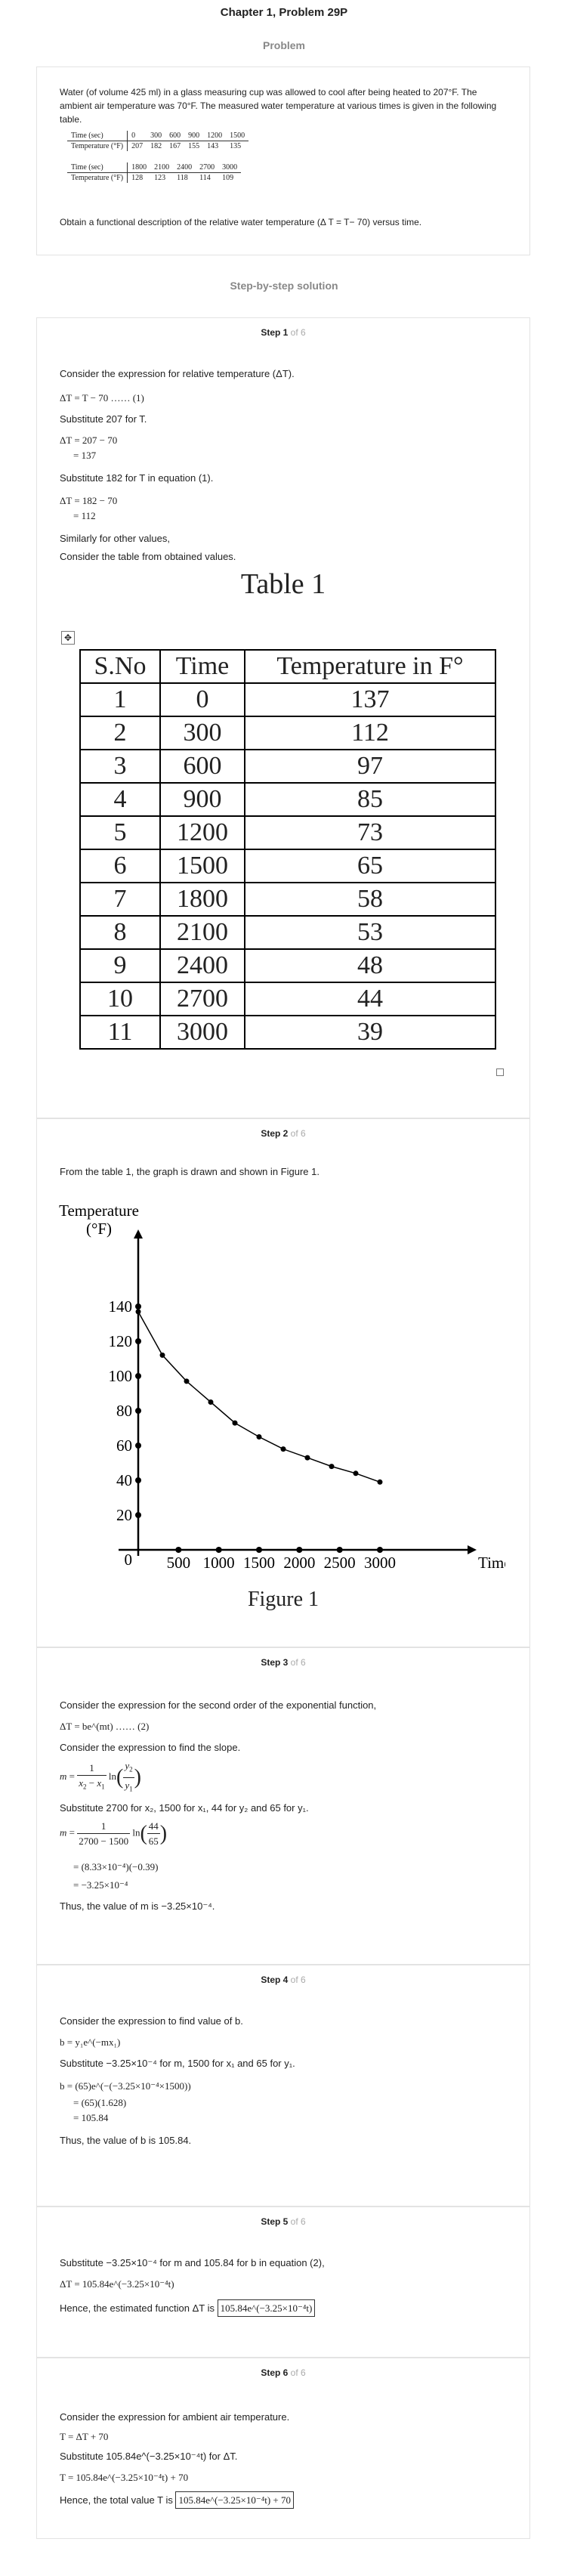  I want to click on step-text: Substitute 105.84e^(−3.25×10⁻⁴t) for ΔT., so click(149, 2456).